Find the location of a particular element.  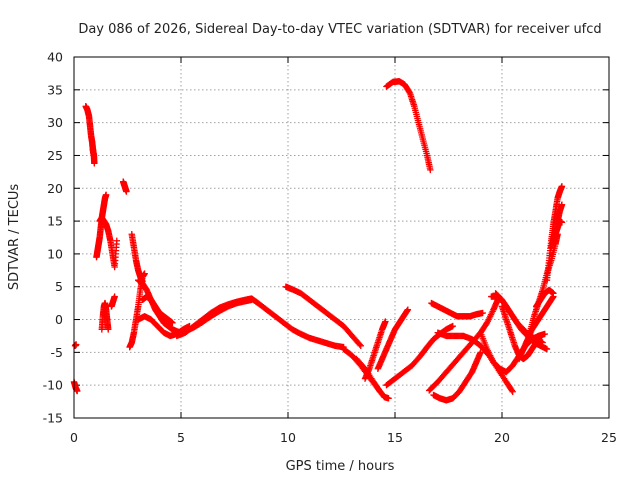

x-tick-label: 0 is located at coordinates (74, 437).